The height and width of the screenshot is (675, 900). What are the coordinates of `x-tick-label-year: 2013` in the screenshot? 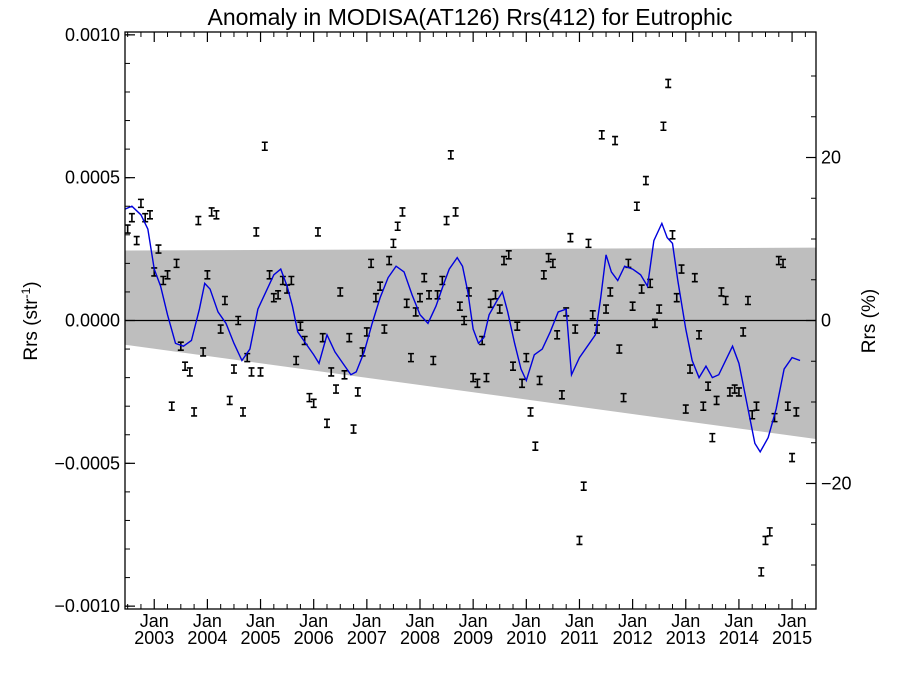 It's located at (686, 638).